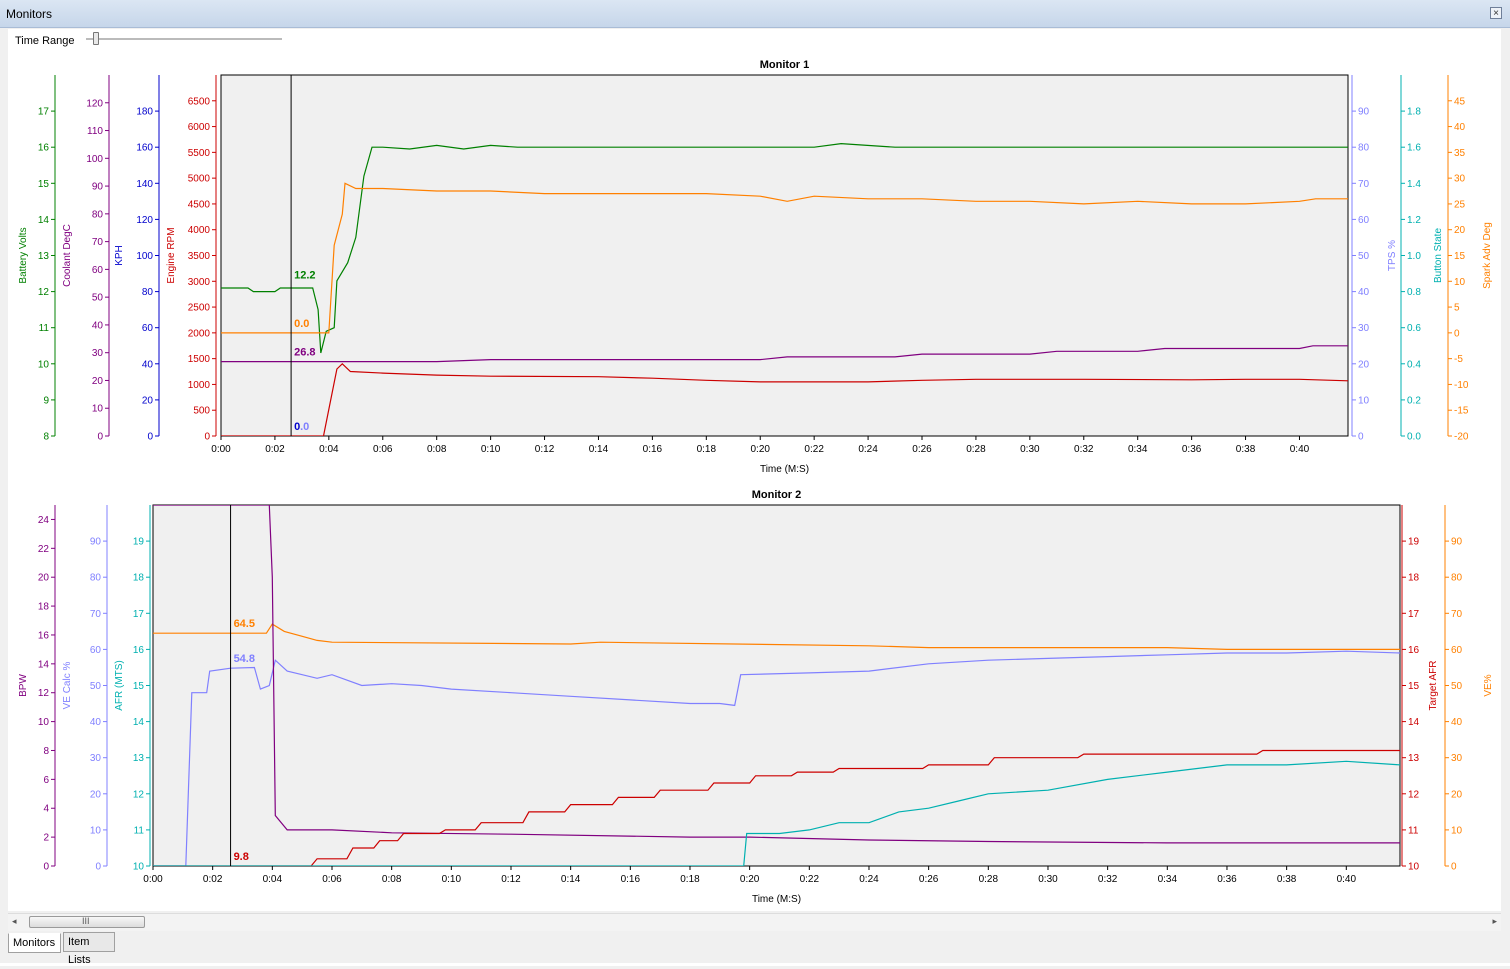 The width and height of the screenshot is (1510, 969). I want to click on x-tick-label: 0:02, so click(213, 879).